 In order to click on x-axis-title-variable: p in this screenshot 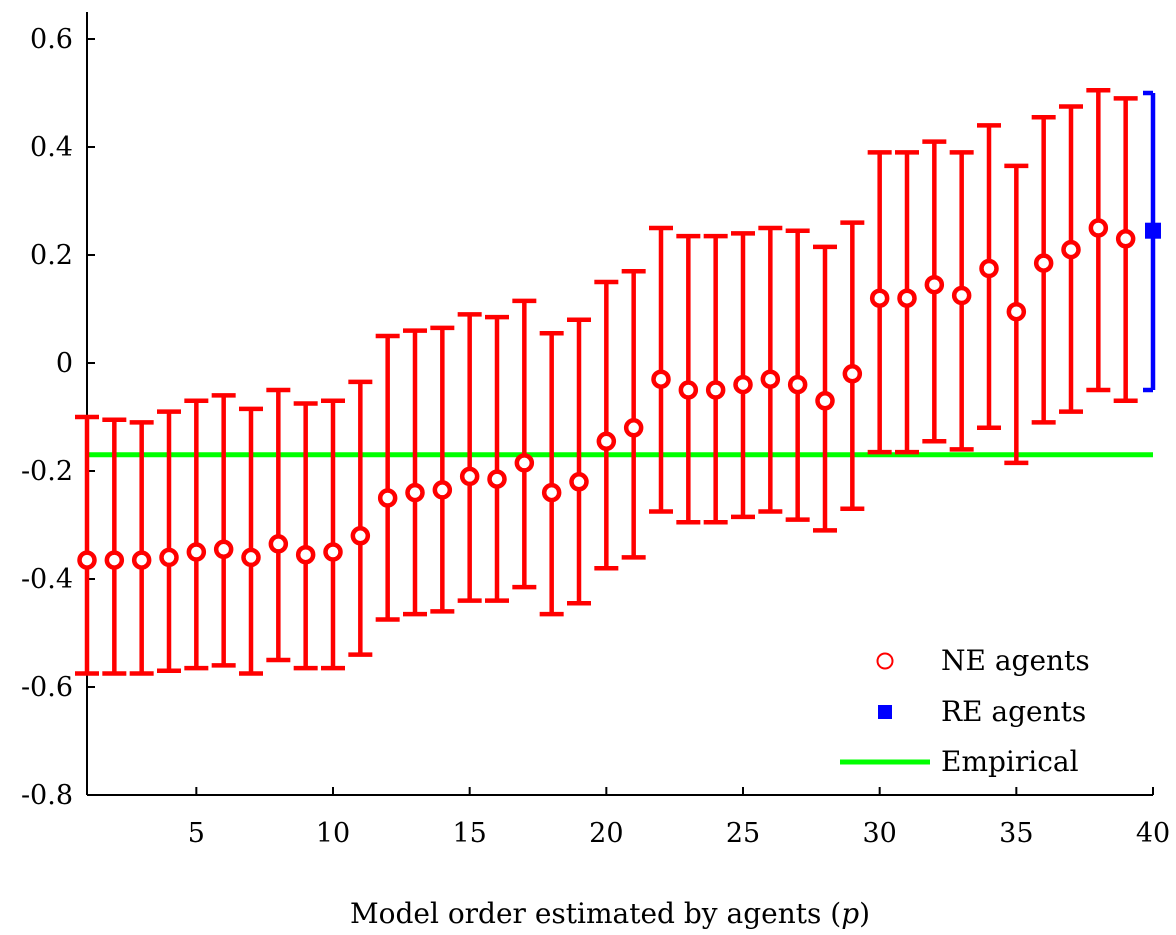, I will do `click(850, 913)`.